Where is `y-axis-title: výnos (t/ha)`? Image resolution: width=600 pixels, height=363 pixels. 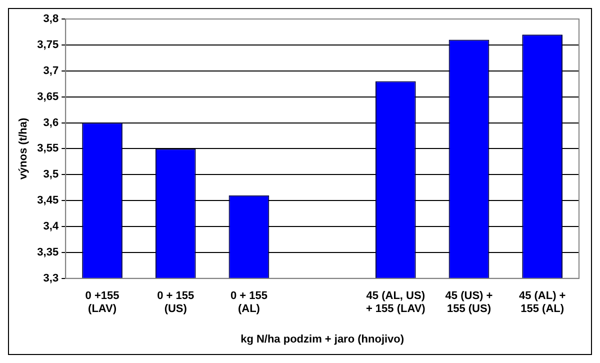 y-axis-title: výnos (t/ha) is located at coordinates (24, 149).